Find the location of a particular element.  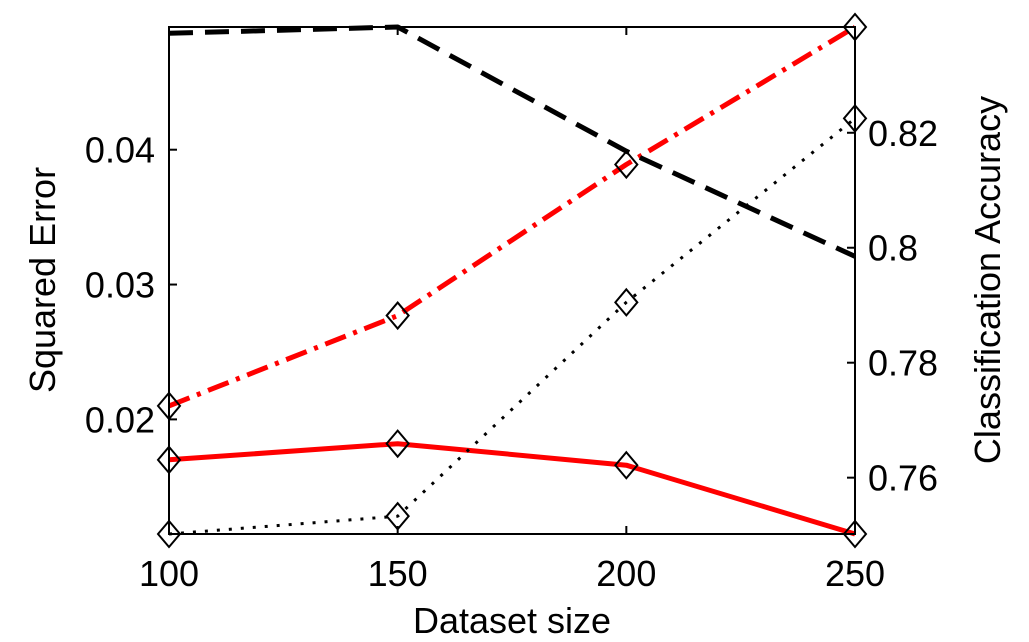

y-right-tick-label: 0.8 is located at coordinates (893, 248).